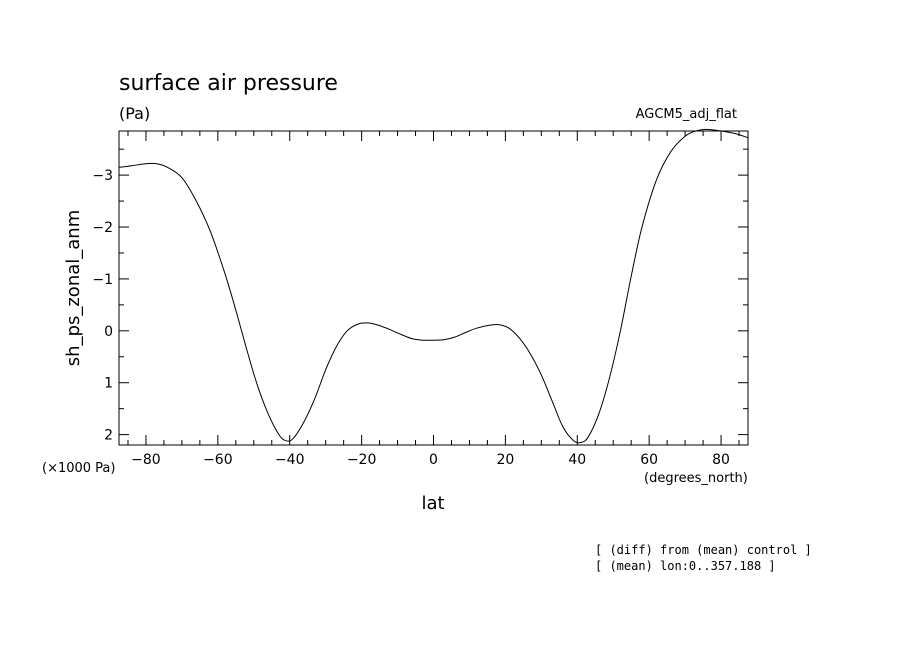 This screenshot has height=654, width=904. What do you see at coordinates (686, 114) in the screenshot?
I see `model-label: AGCM5_adj_flat` at bounding box center [686, 114].